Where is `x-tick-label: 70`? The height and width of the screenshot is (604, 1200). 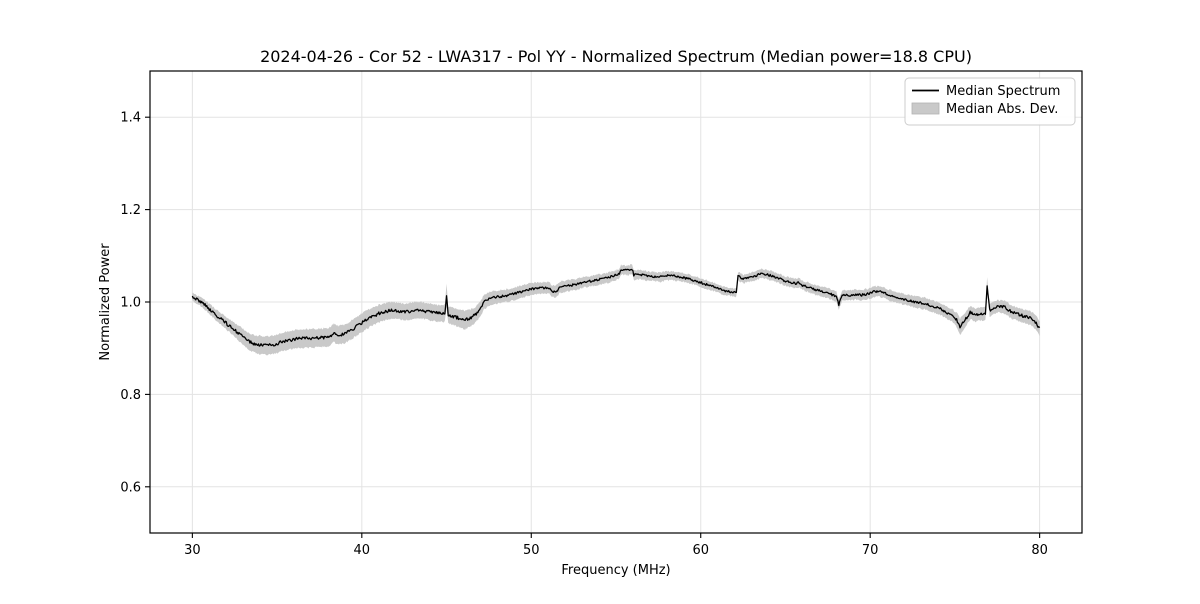 x-tick-label: 70 is located at coordinates (870, 550).